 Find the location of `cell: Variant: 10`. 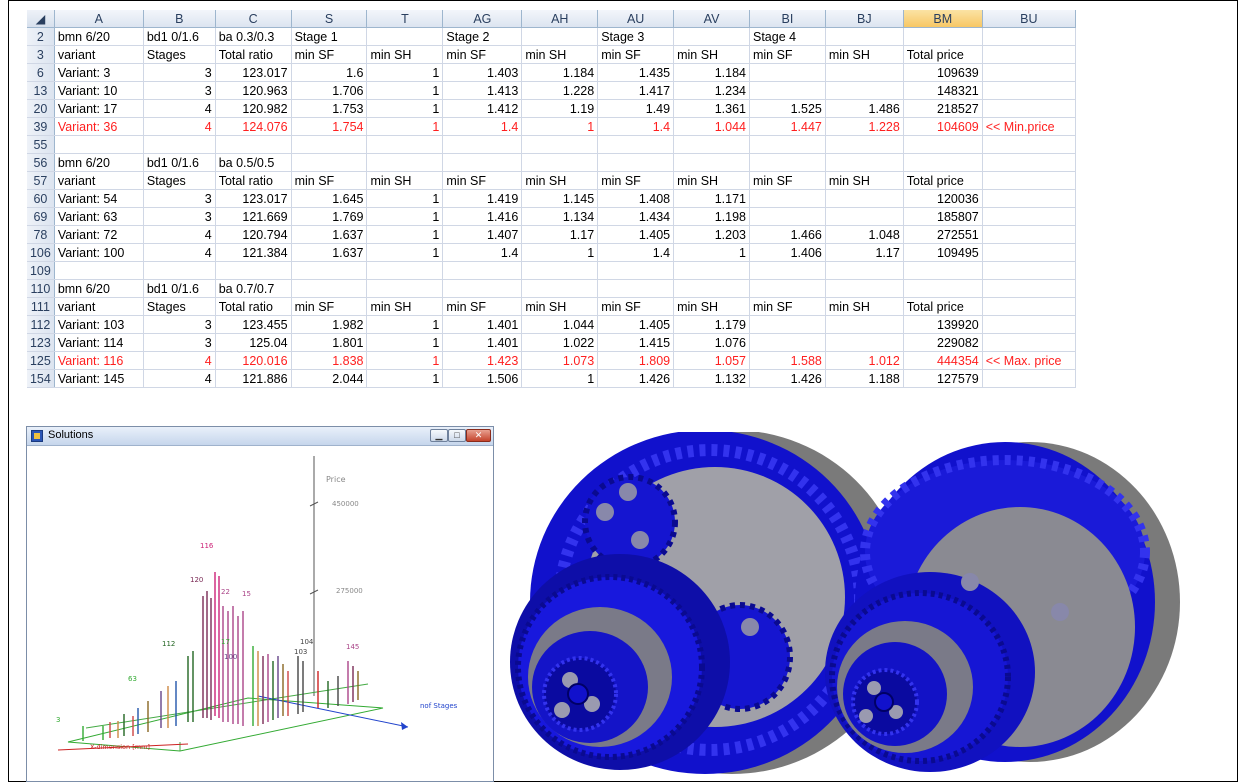

cell: Variant: 10 is located at coordinates (99, 90).